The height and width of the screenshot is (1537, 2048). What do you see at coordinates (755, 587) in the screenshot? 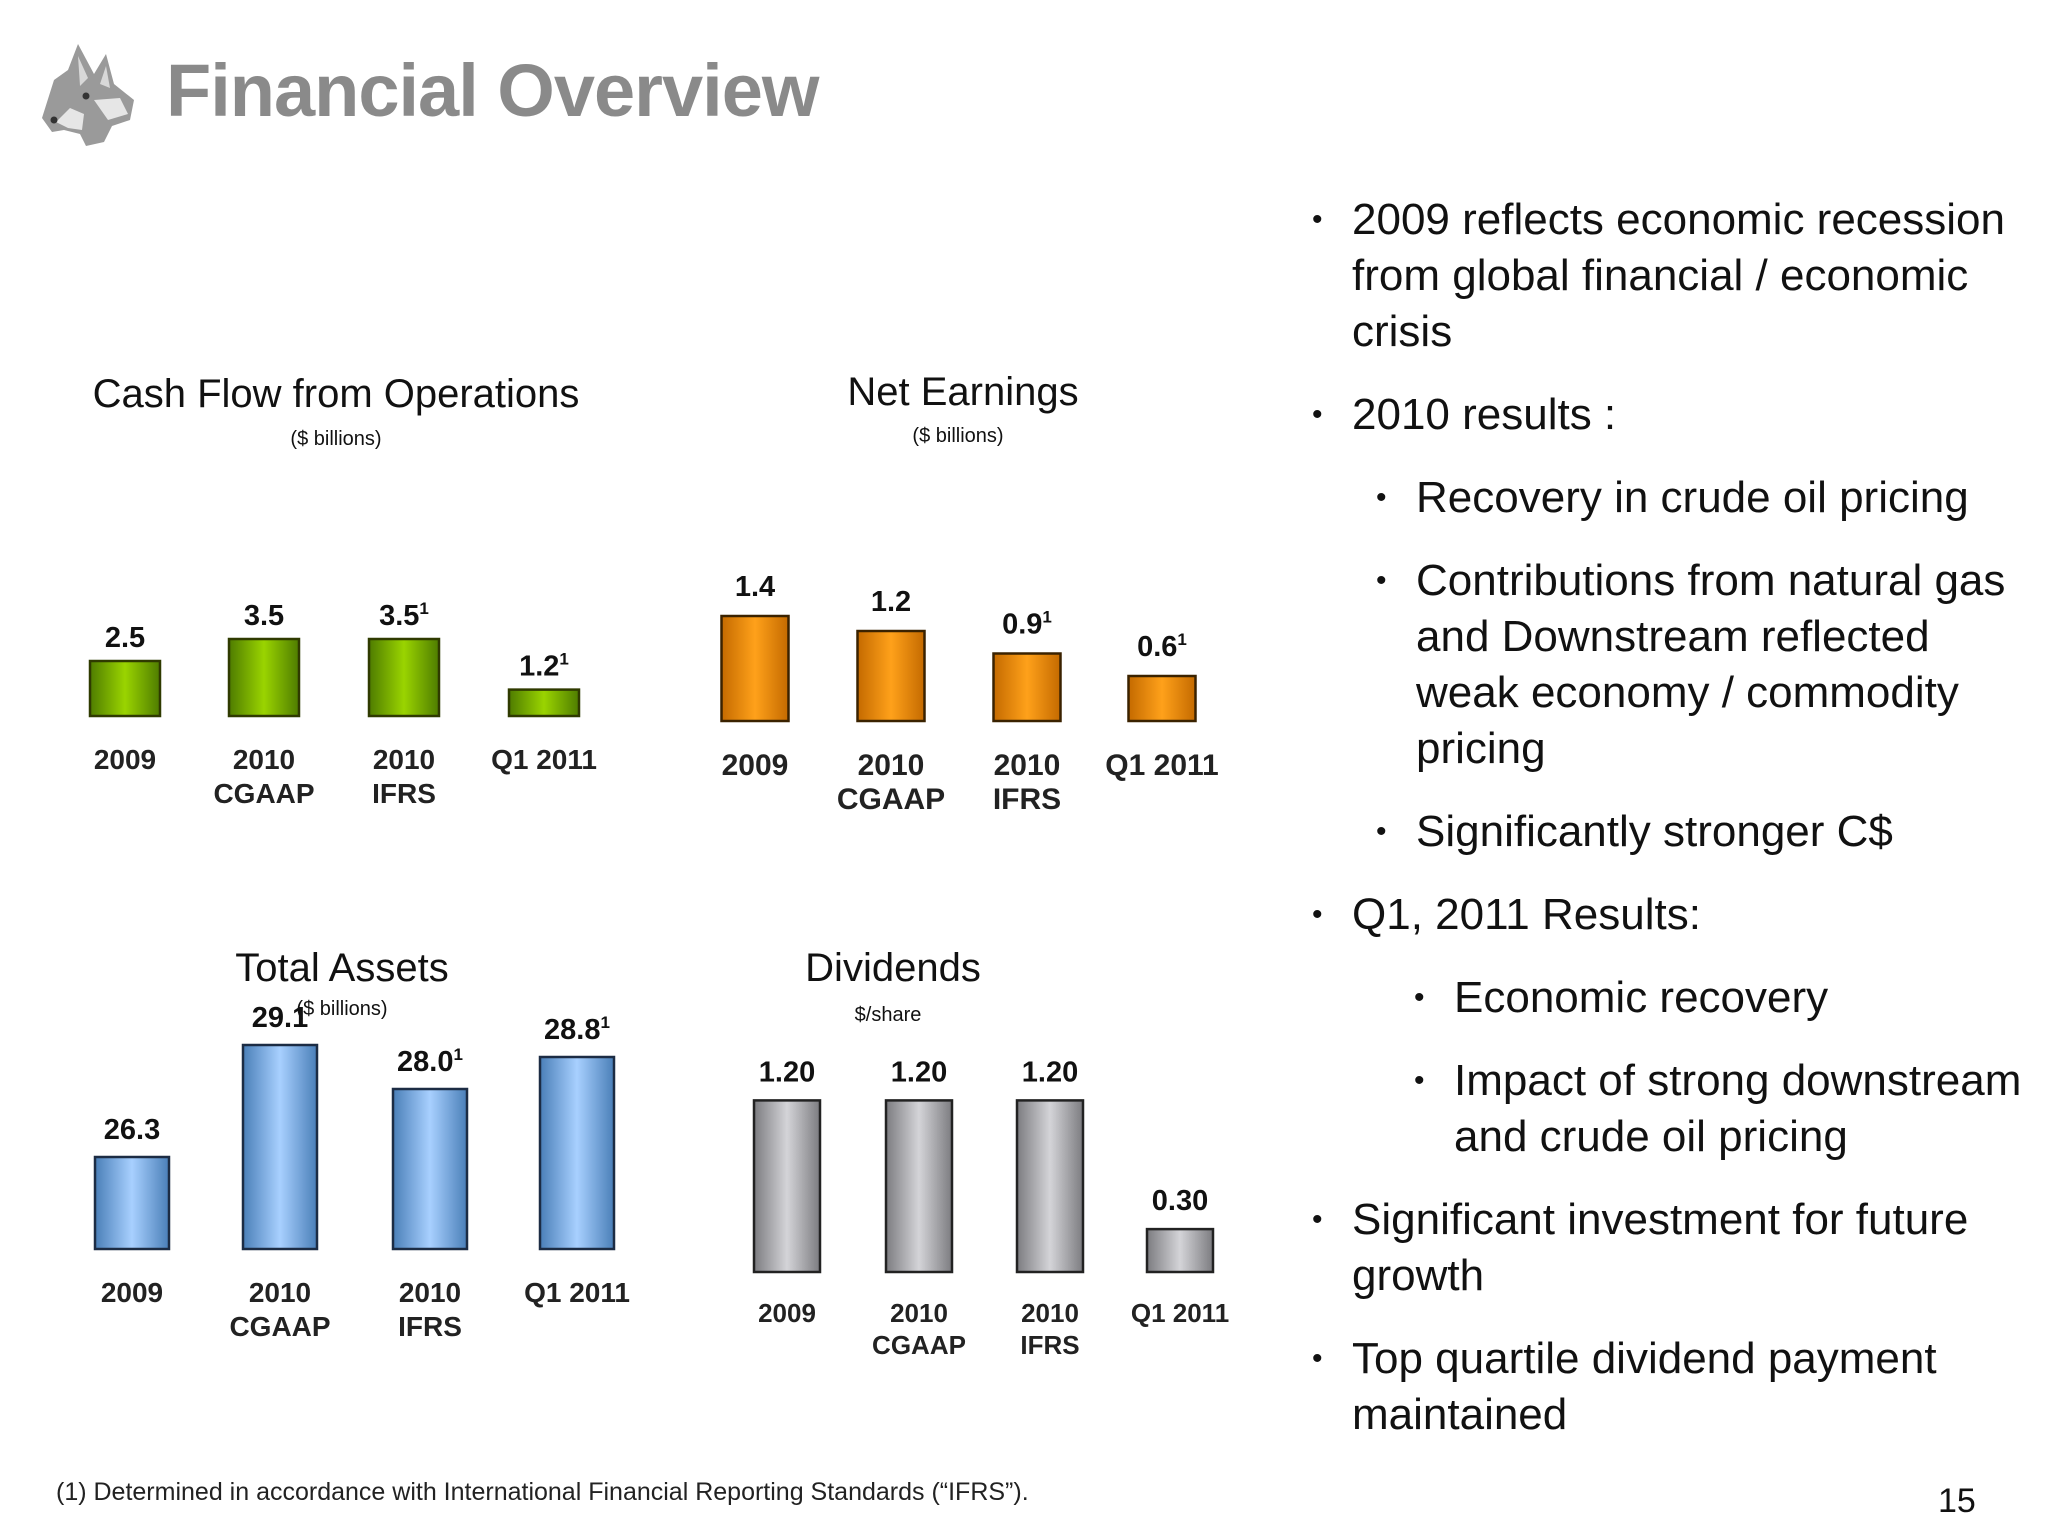
I see `value-label-ne-0: 1.4` at bounding box center [755, 587].